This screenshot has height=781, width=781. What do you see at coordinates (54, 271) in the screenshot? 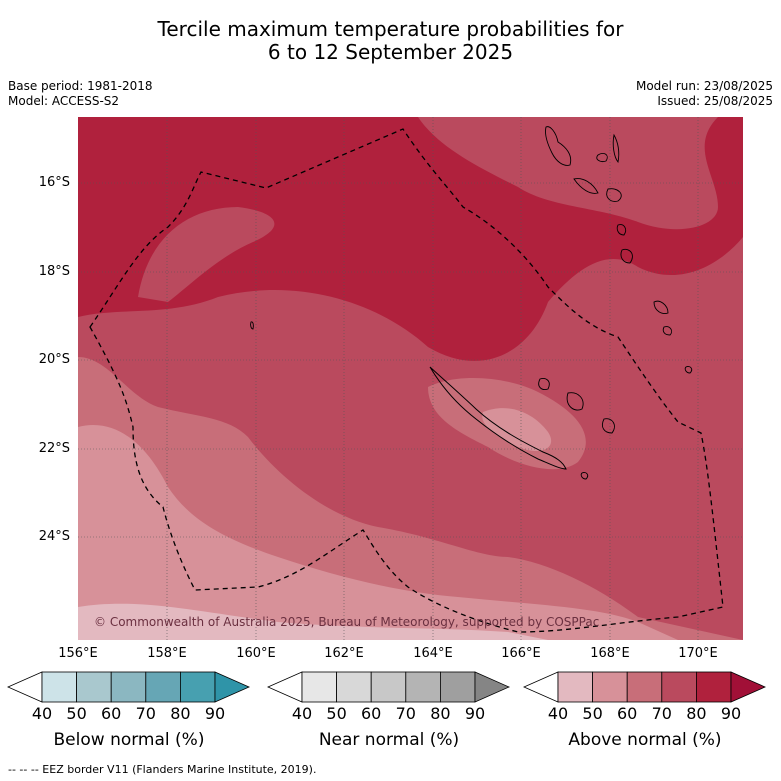
I see `lat-label-18s: 18°S` at bounding box center [54, 271].